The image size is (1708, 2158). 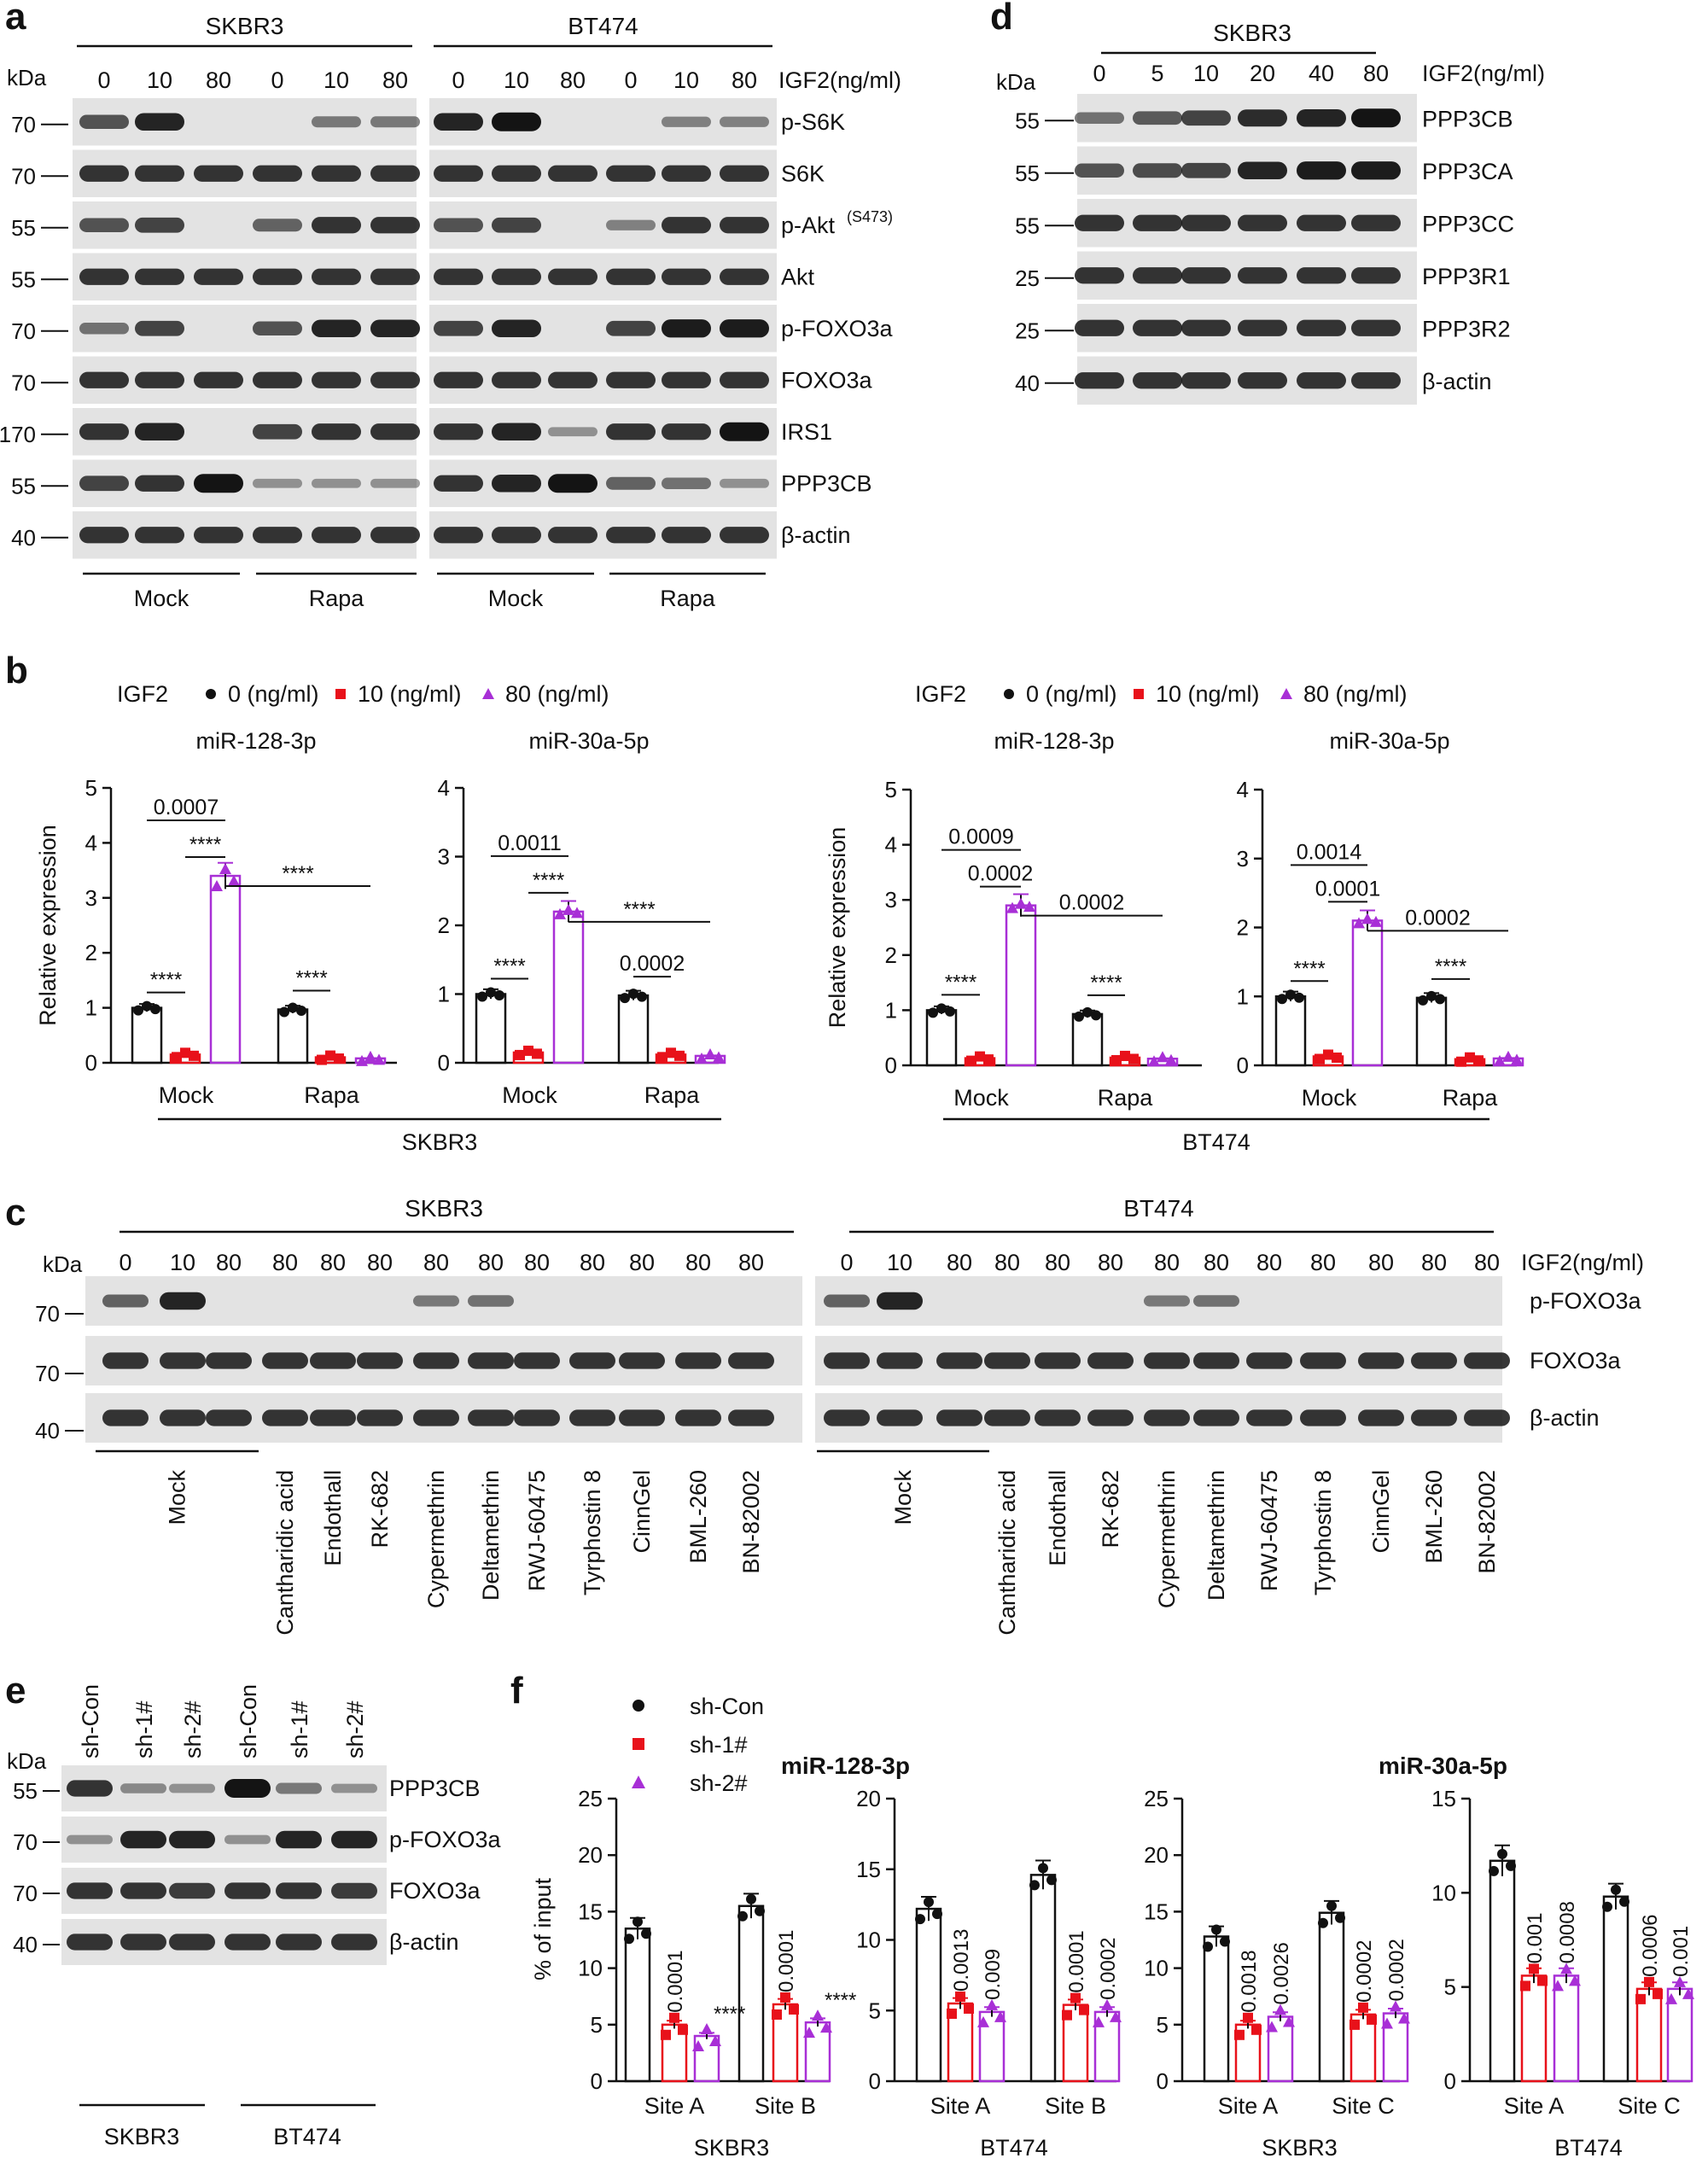 What do you see at coordinates (1650, 2106) in the screenshot?
I see `panel-f-chart-3-site-1: Site C` at bounding box center [1650, 2106].